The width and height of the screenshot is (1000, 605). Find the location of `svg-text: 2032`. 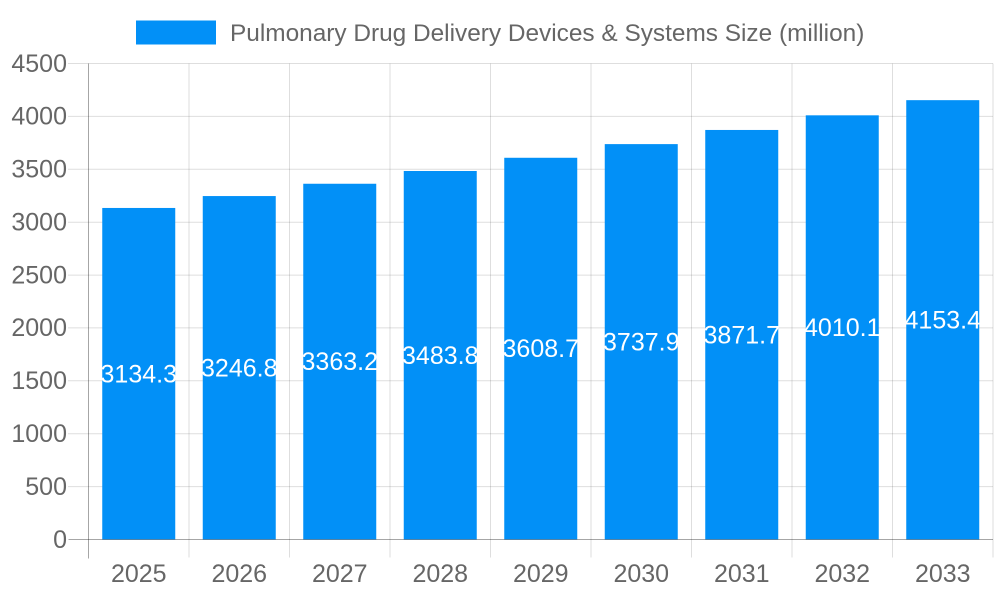

svg-text: 2032 is located at coordinates (842, 574).